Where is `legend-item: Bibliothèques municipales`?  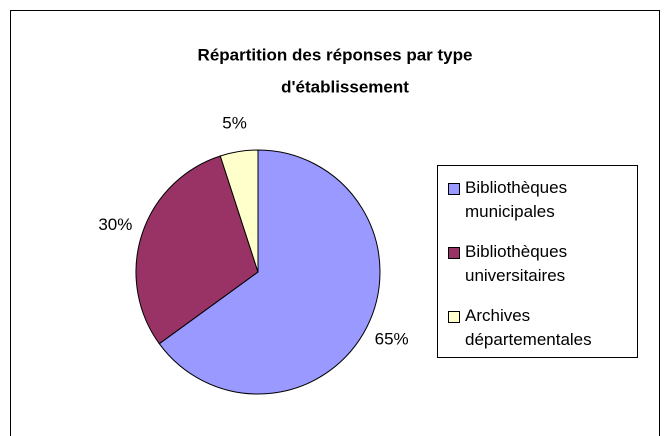 legend-item: Bibliothèques municipales is located at coordinates (539, 200).